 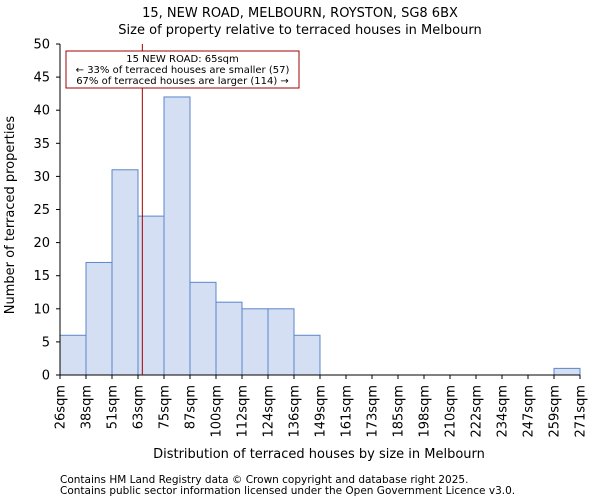 I want to click on bar-259sqm, so click(x=567, y=371).